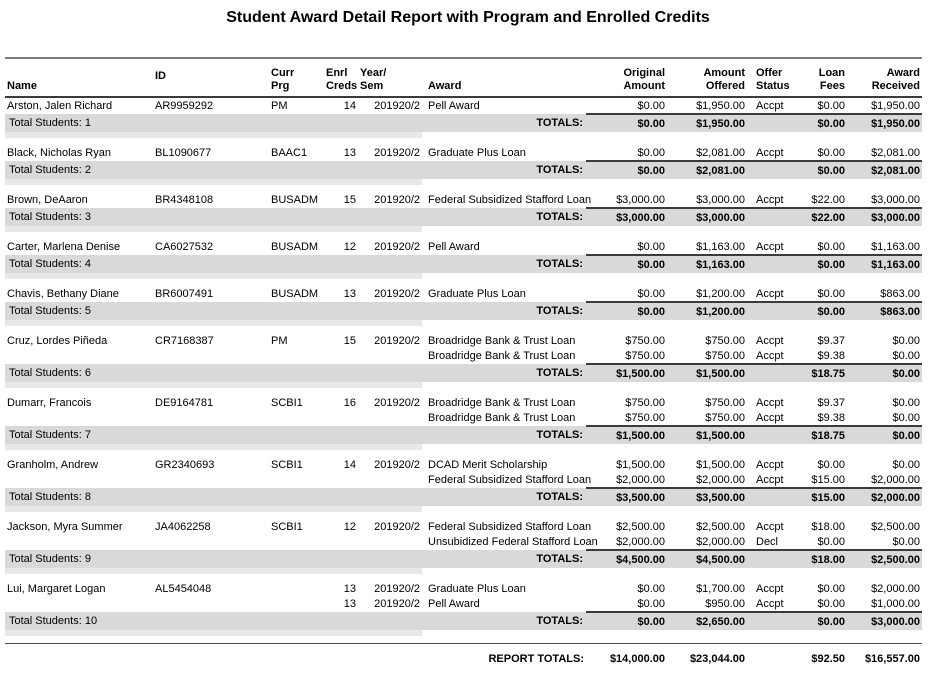  Describe the element at coordinates (213, 497) in the screenshot. I see `total-students-label: Total Students: 8` at that location.